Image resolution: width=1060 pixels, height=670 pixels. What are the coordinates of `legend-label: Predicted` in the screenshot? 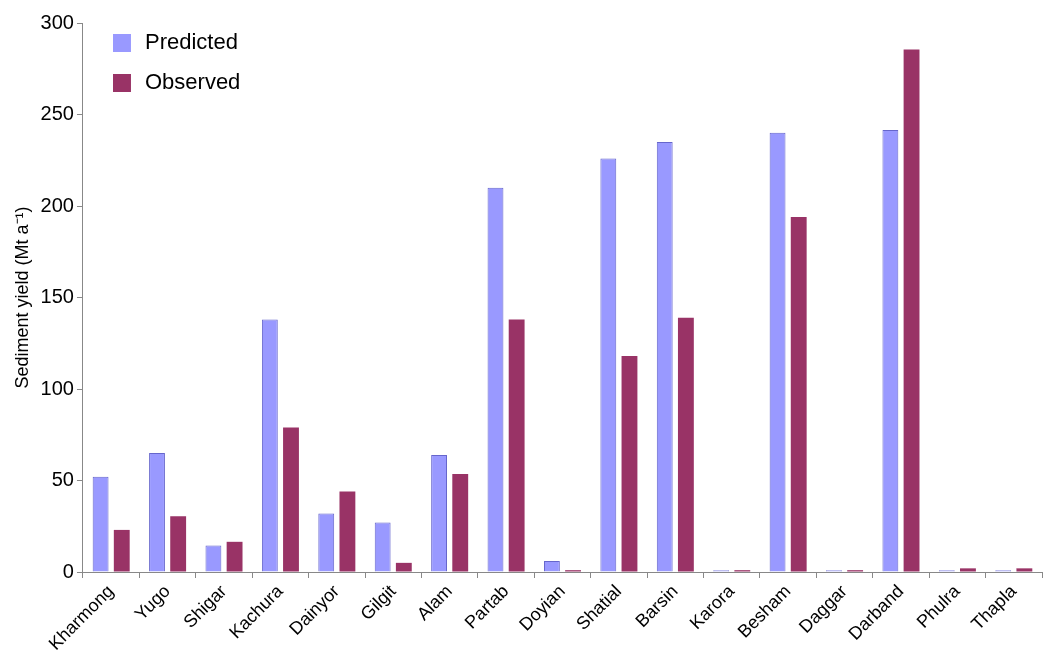 It's located at (191, 42).